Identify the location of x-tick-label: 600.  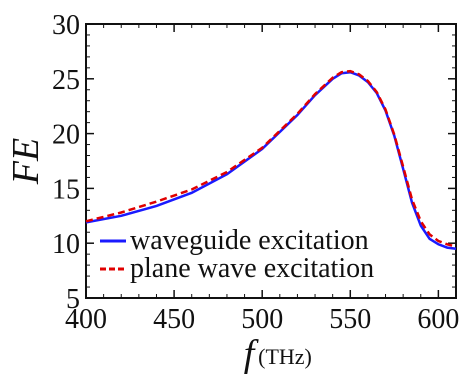
(438, 319).